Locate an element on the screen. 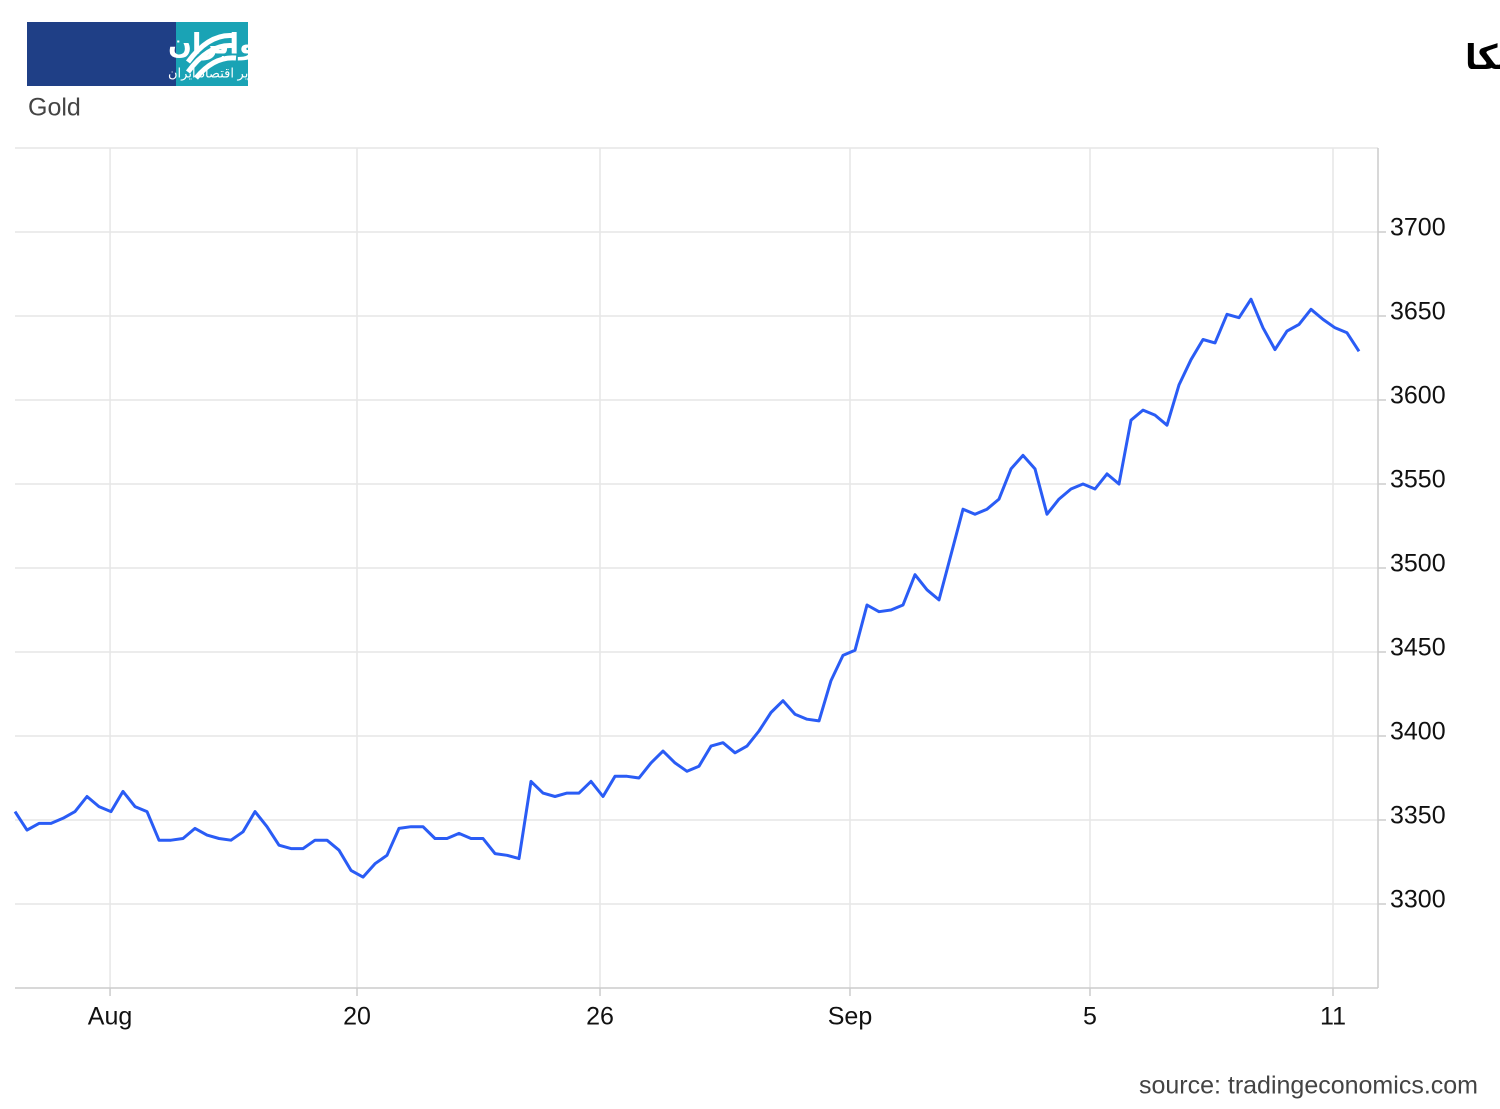 The image size is (1500, 1109). y-tick-label: 3350 is located at coordinates (1418, 816).